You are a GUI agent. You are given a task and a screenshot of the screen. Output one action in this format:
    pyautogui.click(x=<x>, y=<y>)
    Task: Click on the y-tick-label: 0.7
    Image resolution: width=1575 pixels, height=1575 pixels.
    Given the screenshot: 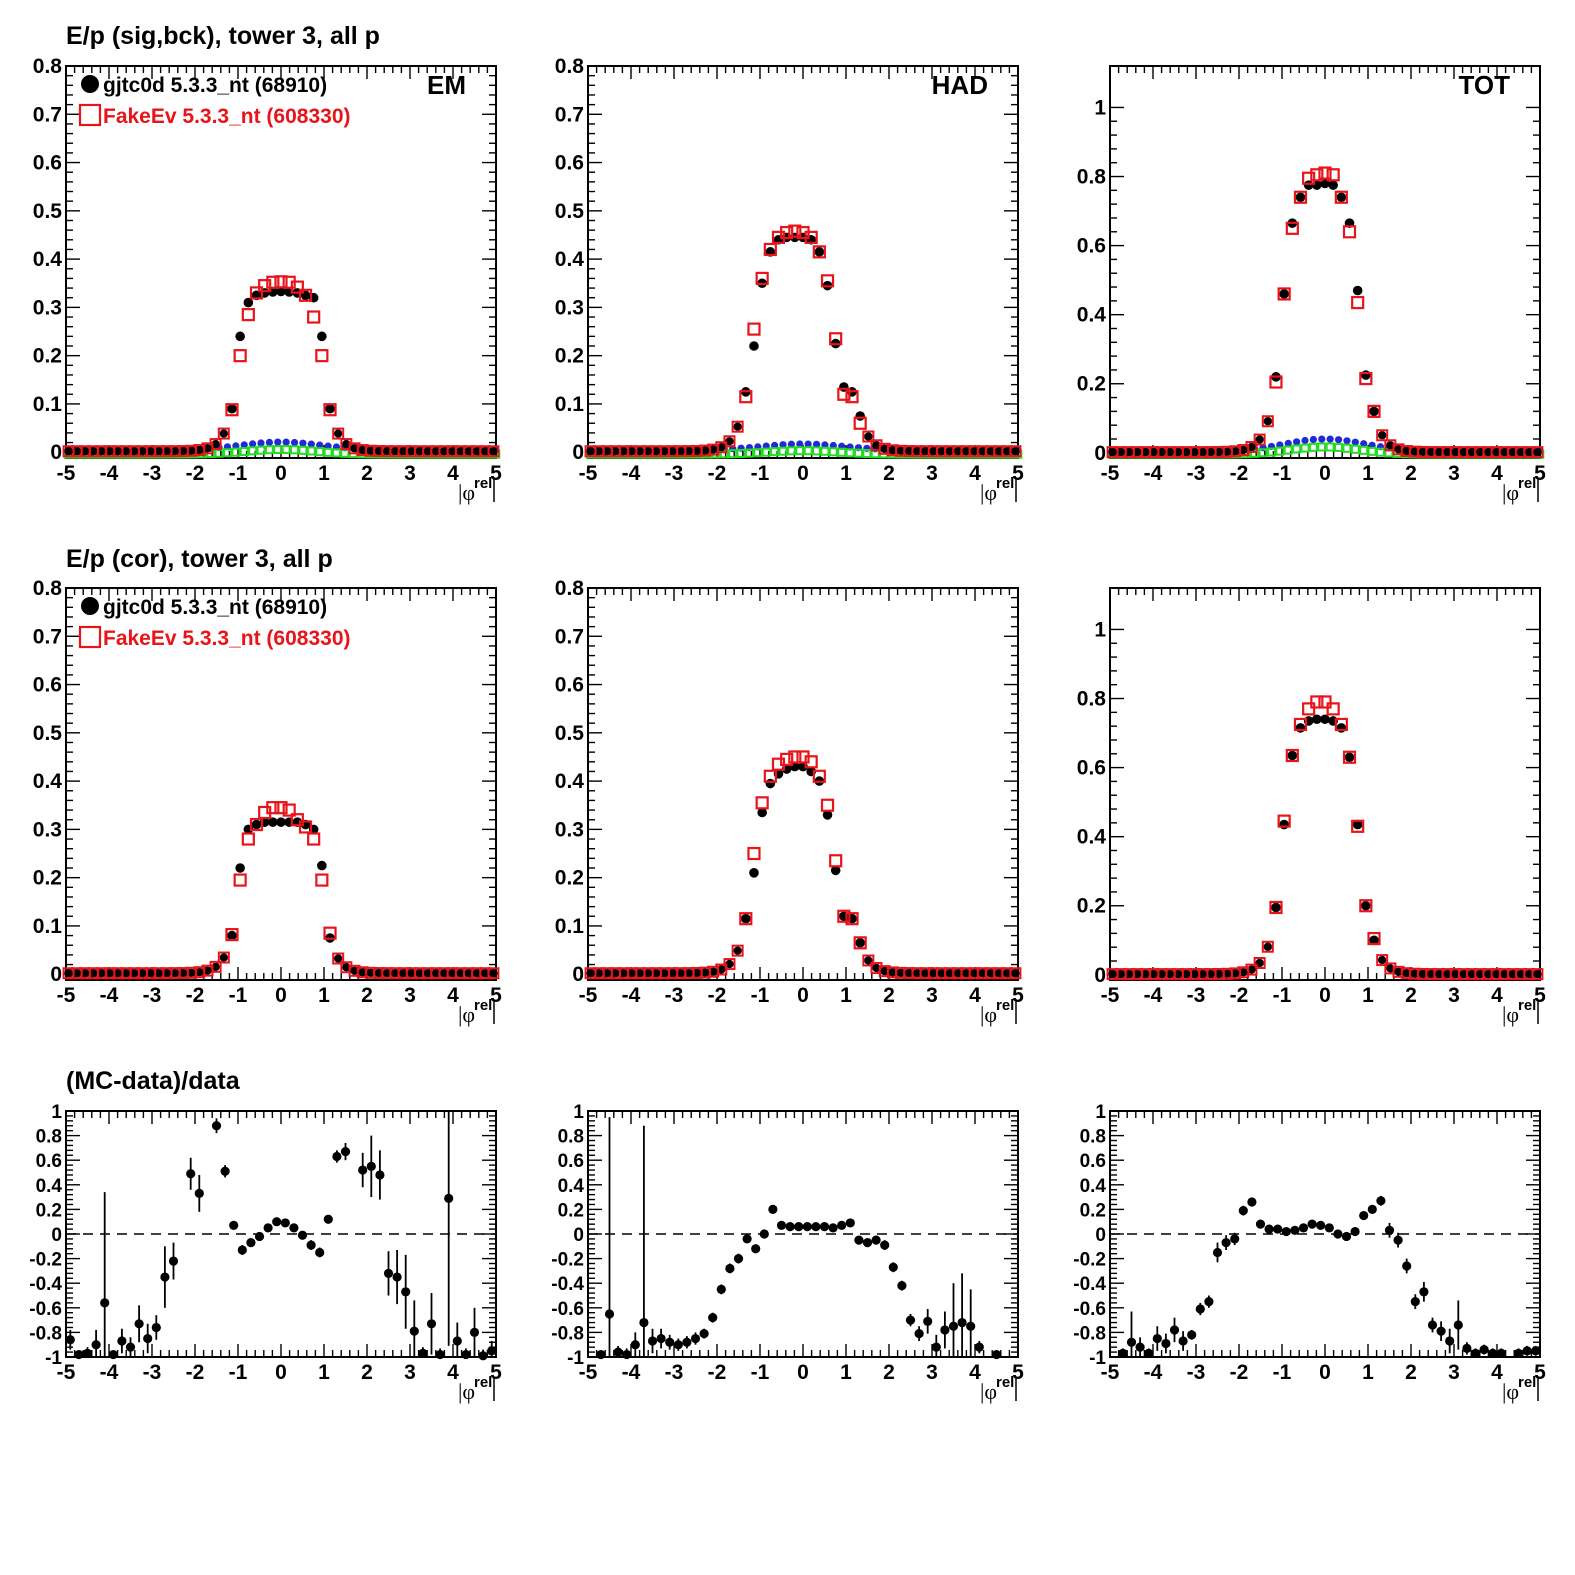 What is the action you would take?
    pyautogui.click(x=569, y=636)
    